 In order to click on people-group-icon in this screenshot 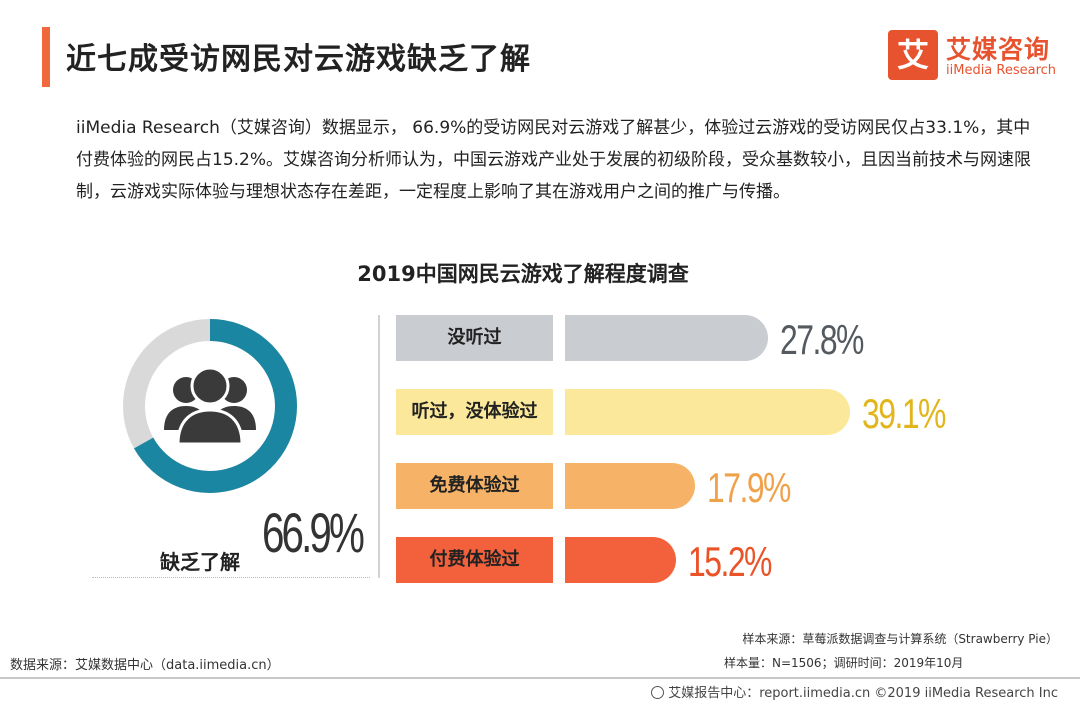, I will do `click(210, 406)`.